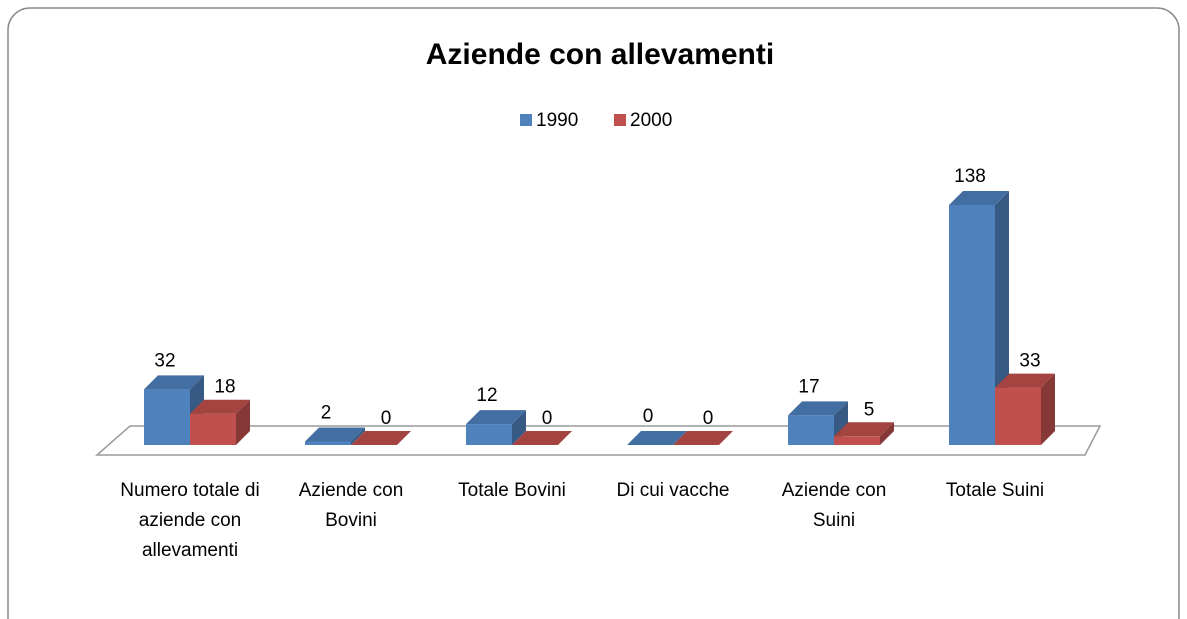  I want to click on data-label: 2, so click(326, 413).